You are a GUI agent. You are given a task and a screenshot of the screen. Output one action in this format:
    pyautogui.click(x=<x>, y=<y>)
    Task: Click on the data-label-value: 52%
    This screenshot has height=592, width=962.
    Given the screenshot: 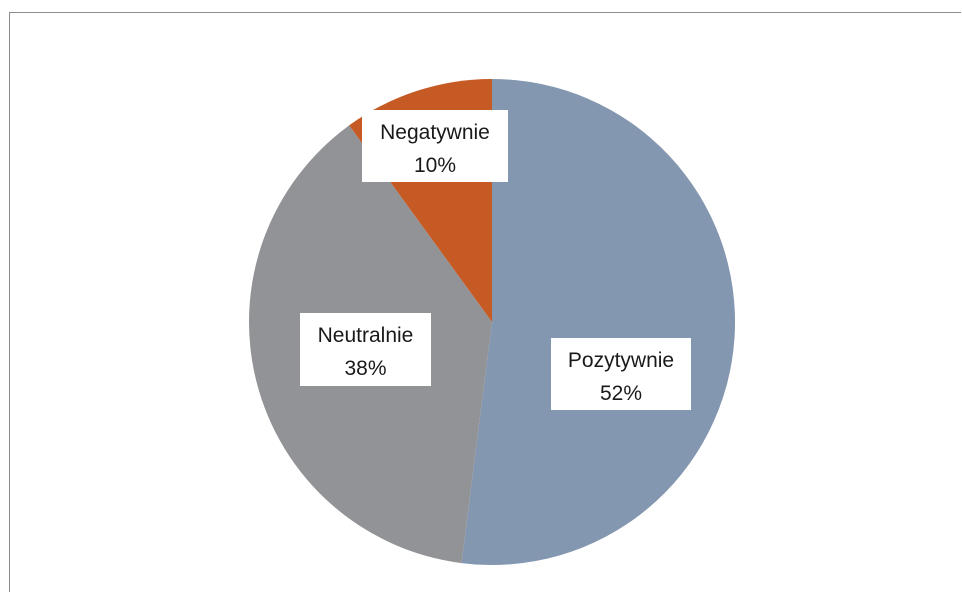 What is the action you would take?
    pyautogui.click(x=621, y=393)
    